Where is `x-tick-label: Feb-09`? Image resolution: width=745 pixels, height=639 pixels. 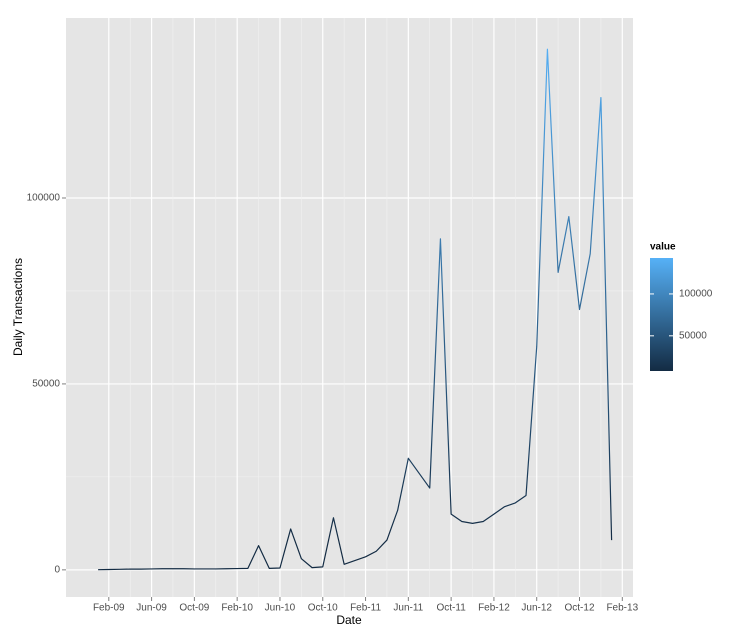
x-tick-label: Feb-09 is located at coordinates (109, 608).